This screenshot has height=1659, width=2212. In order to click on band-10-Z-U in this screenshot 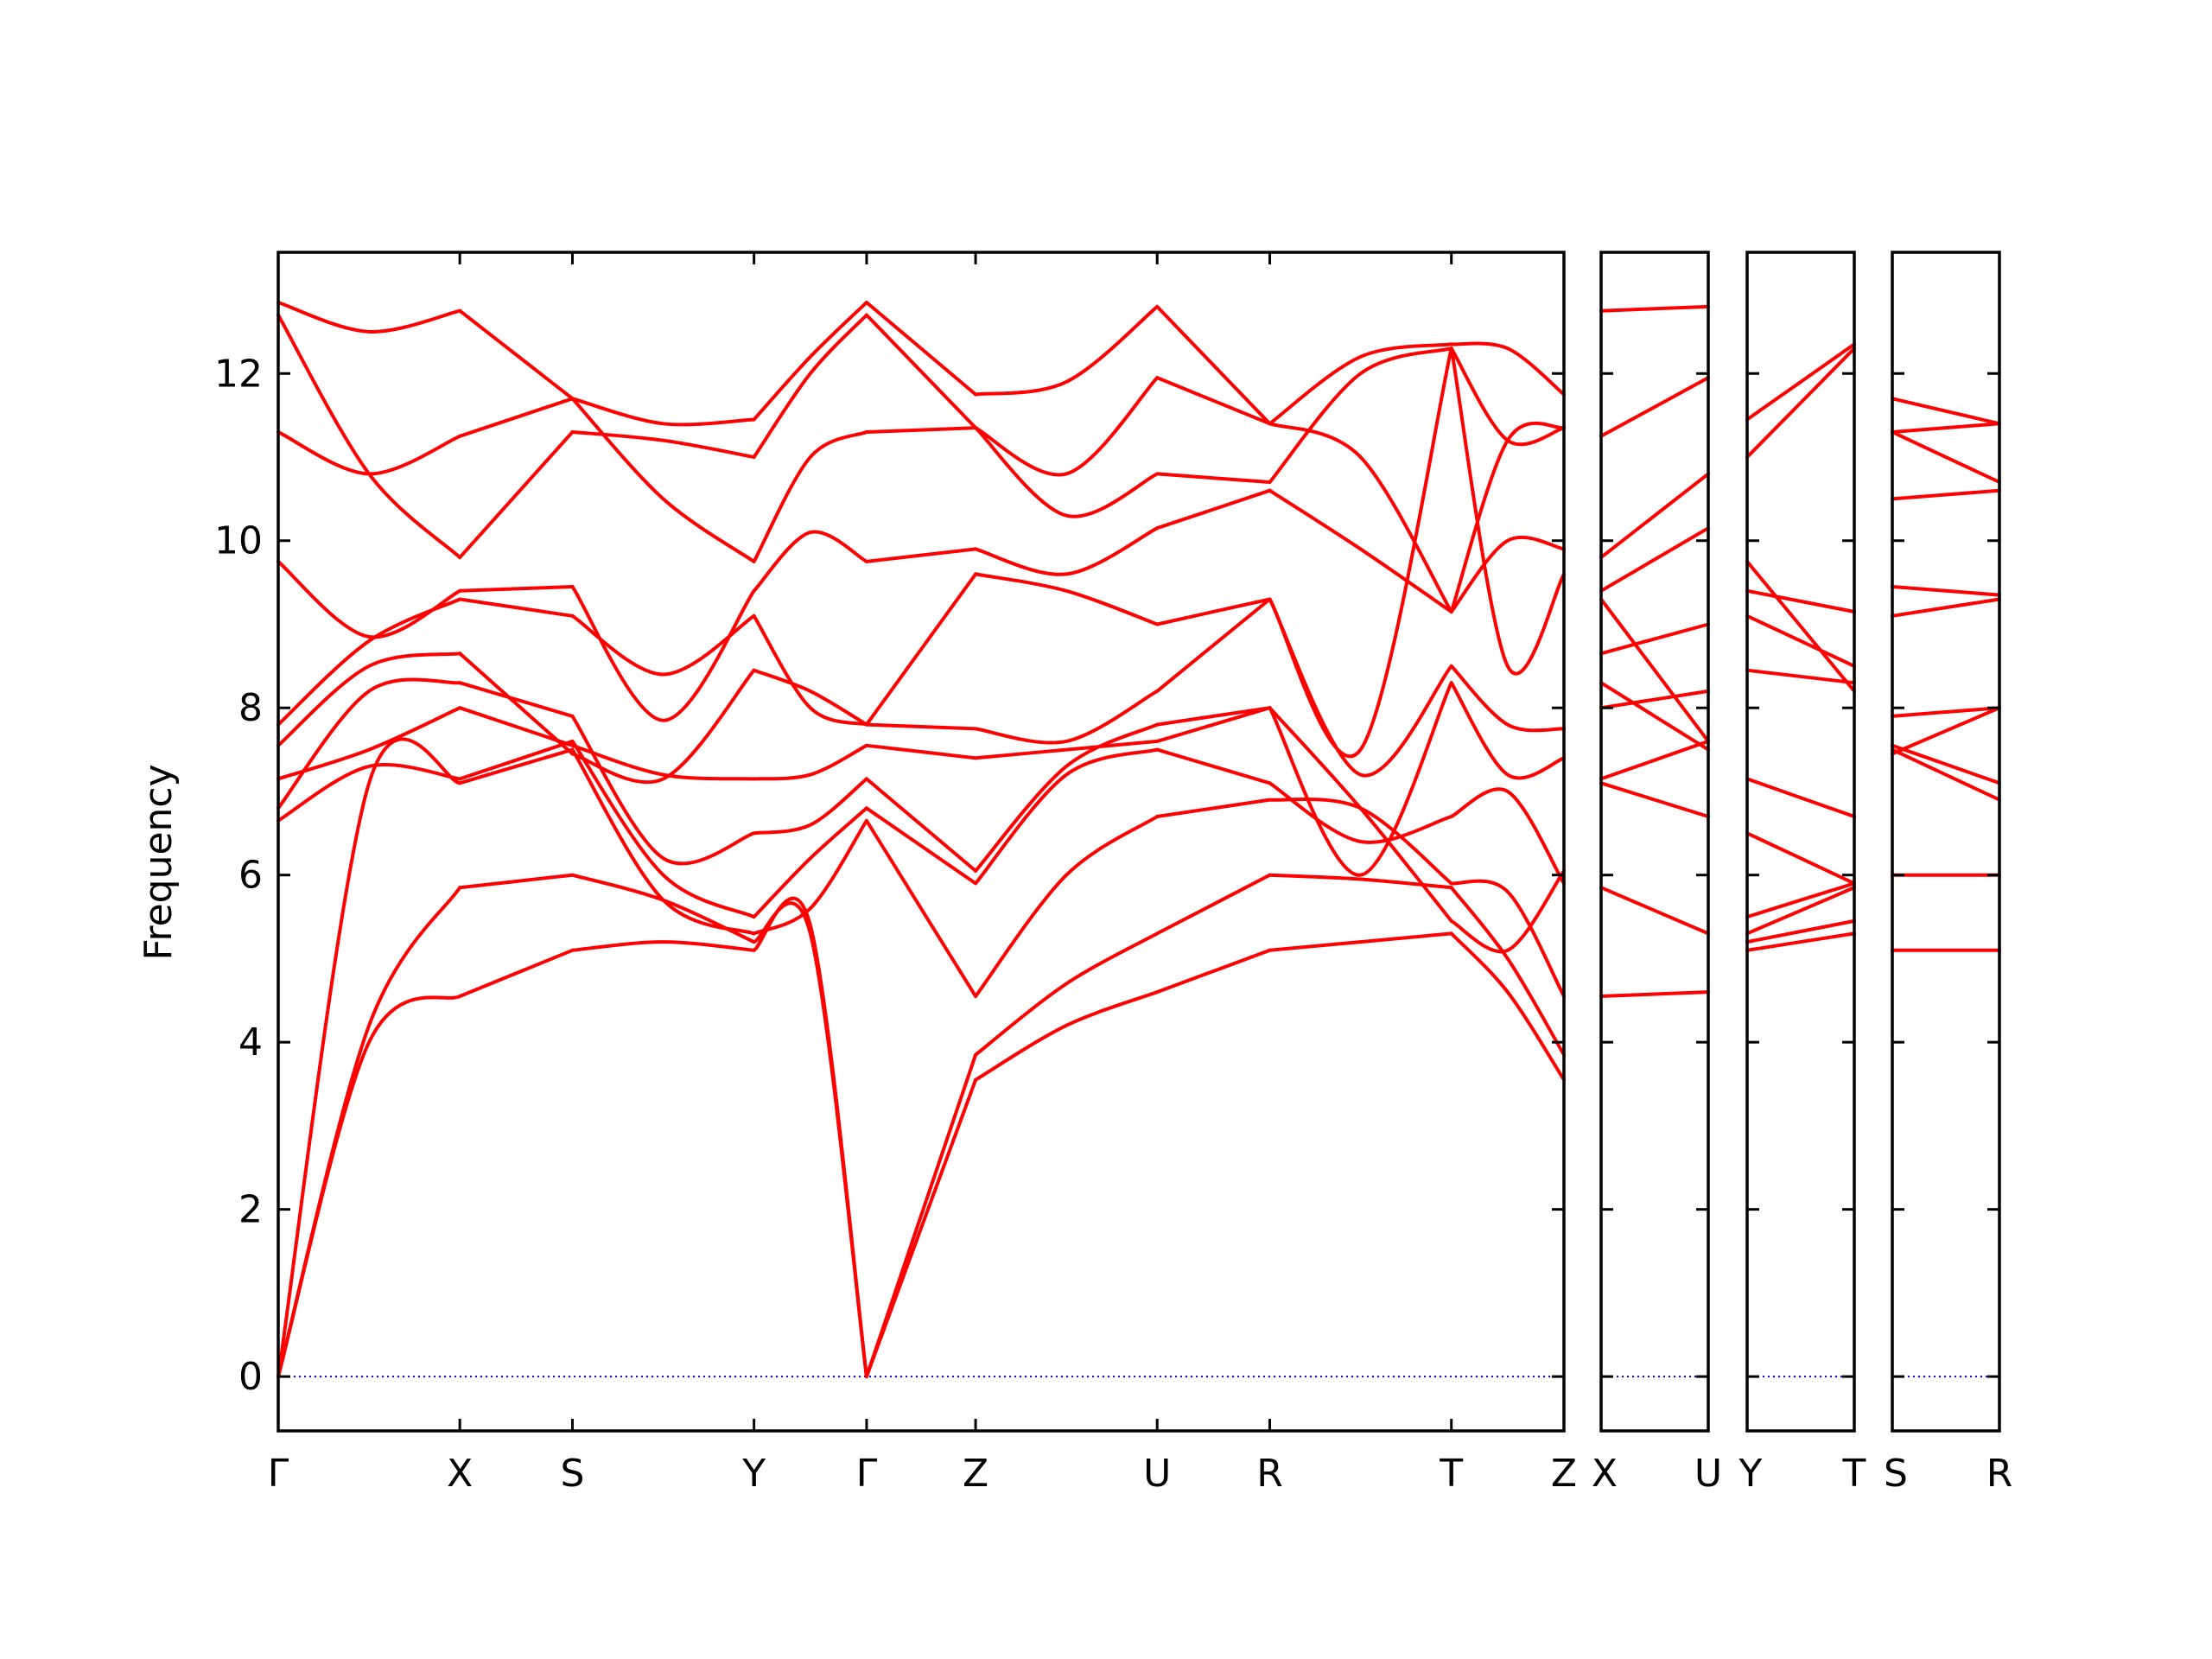, I will do `click(1067, 472)`.